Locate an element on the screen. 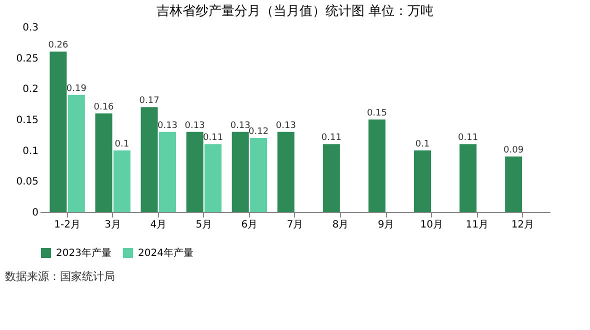  legend-label: 2023年产量 is located at coordinates (84, 253).